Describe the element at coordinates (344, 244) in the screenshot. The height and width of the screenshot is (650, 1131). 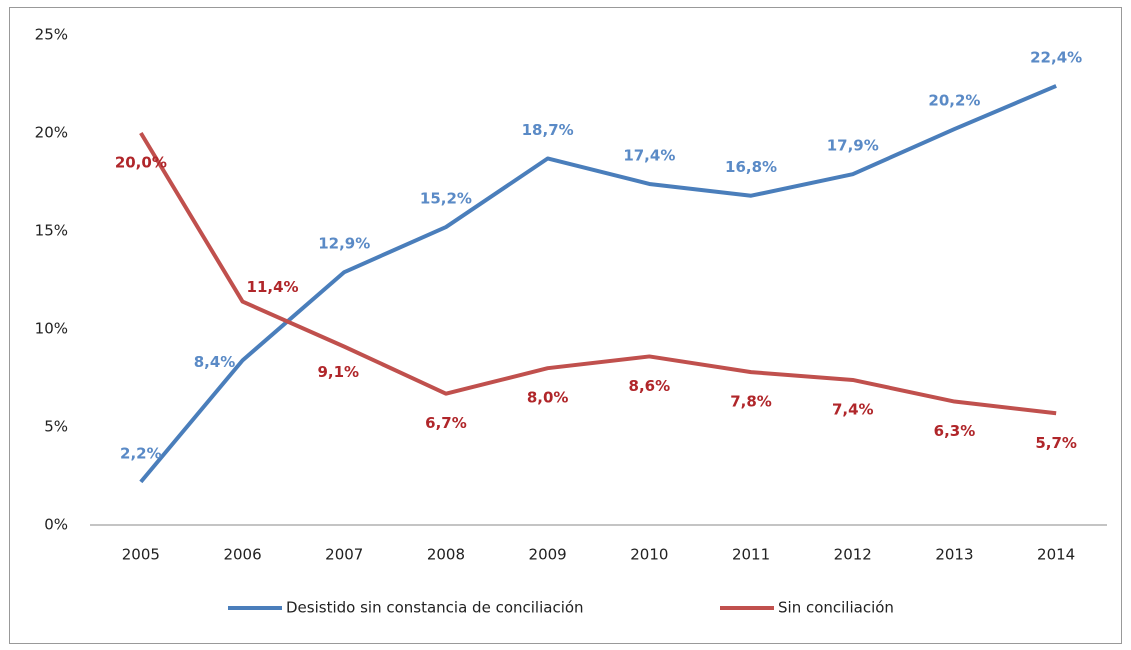
I see `data-label: 12,9%` at that location.